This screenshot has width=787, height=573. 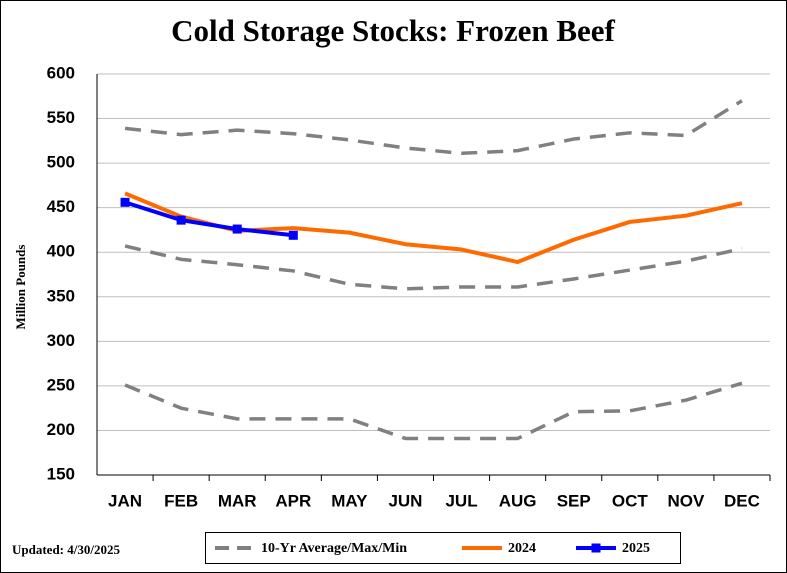 I want to click on legend-marker, so click(x=596, y=548).